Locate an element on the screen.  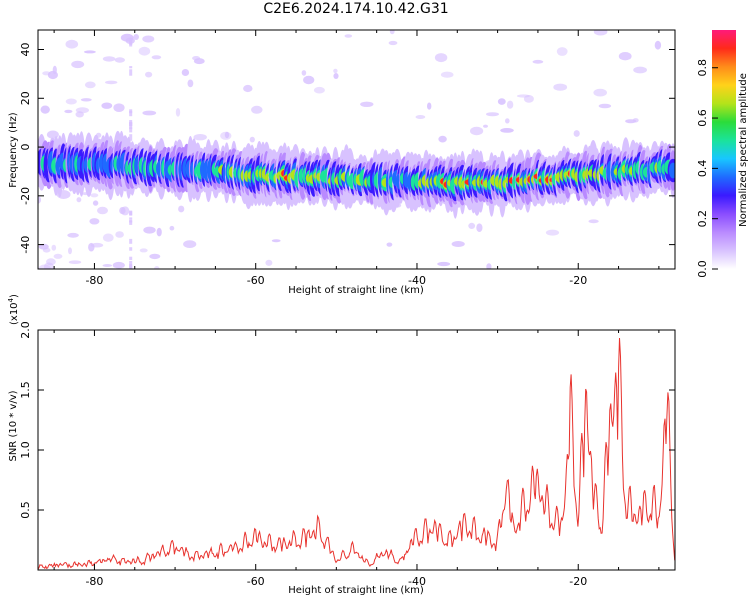
snr-ytick-label: 0.5 is located at coordinates (25, 510).